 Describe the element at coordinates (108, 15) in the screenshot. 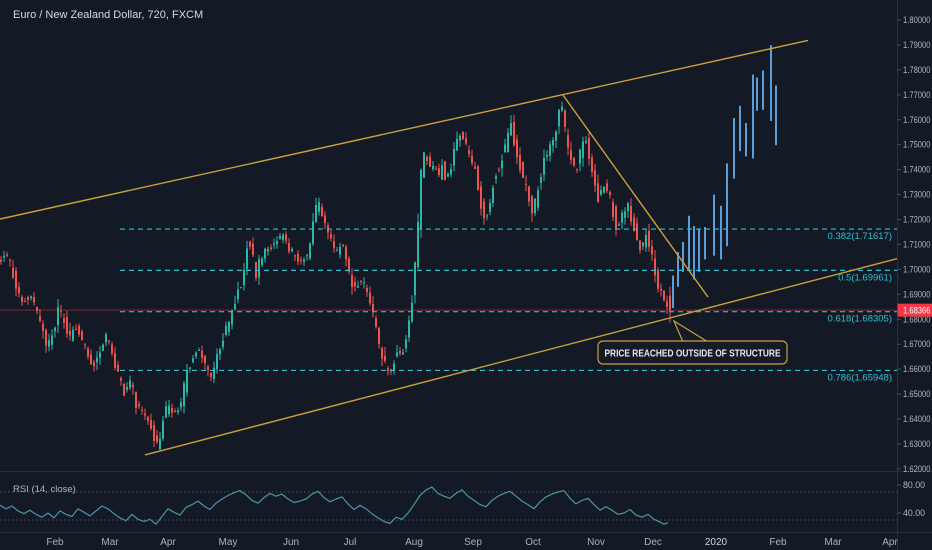

I see `symbol-title: Euro / New Zealand Dollar, 720, FXCM` at that location.